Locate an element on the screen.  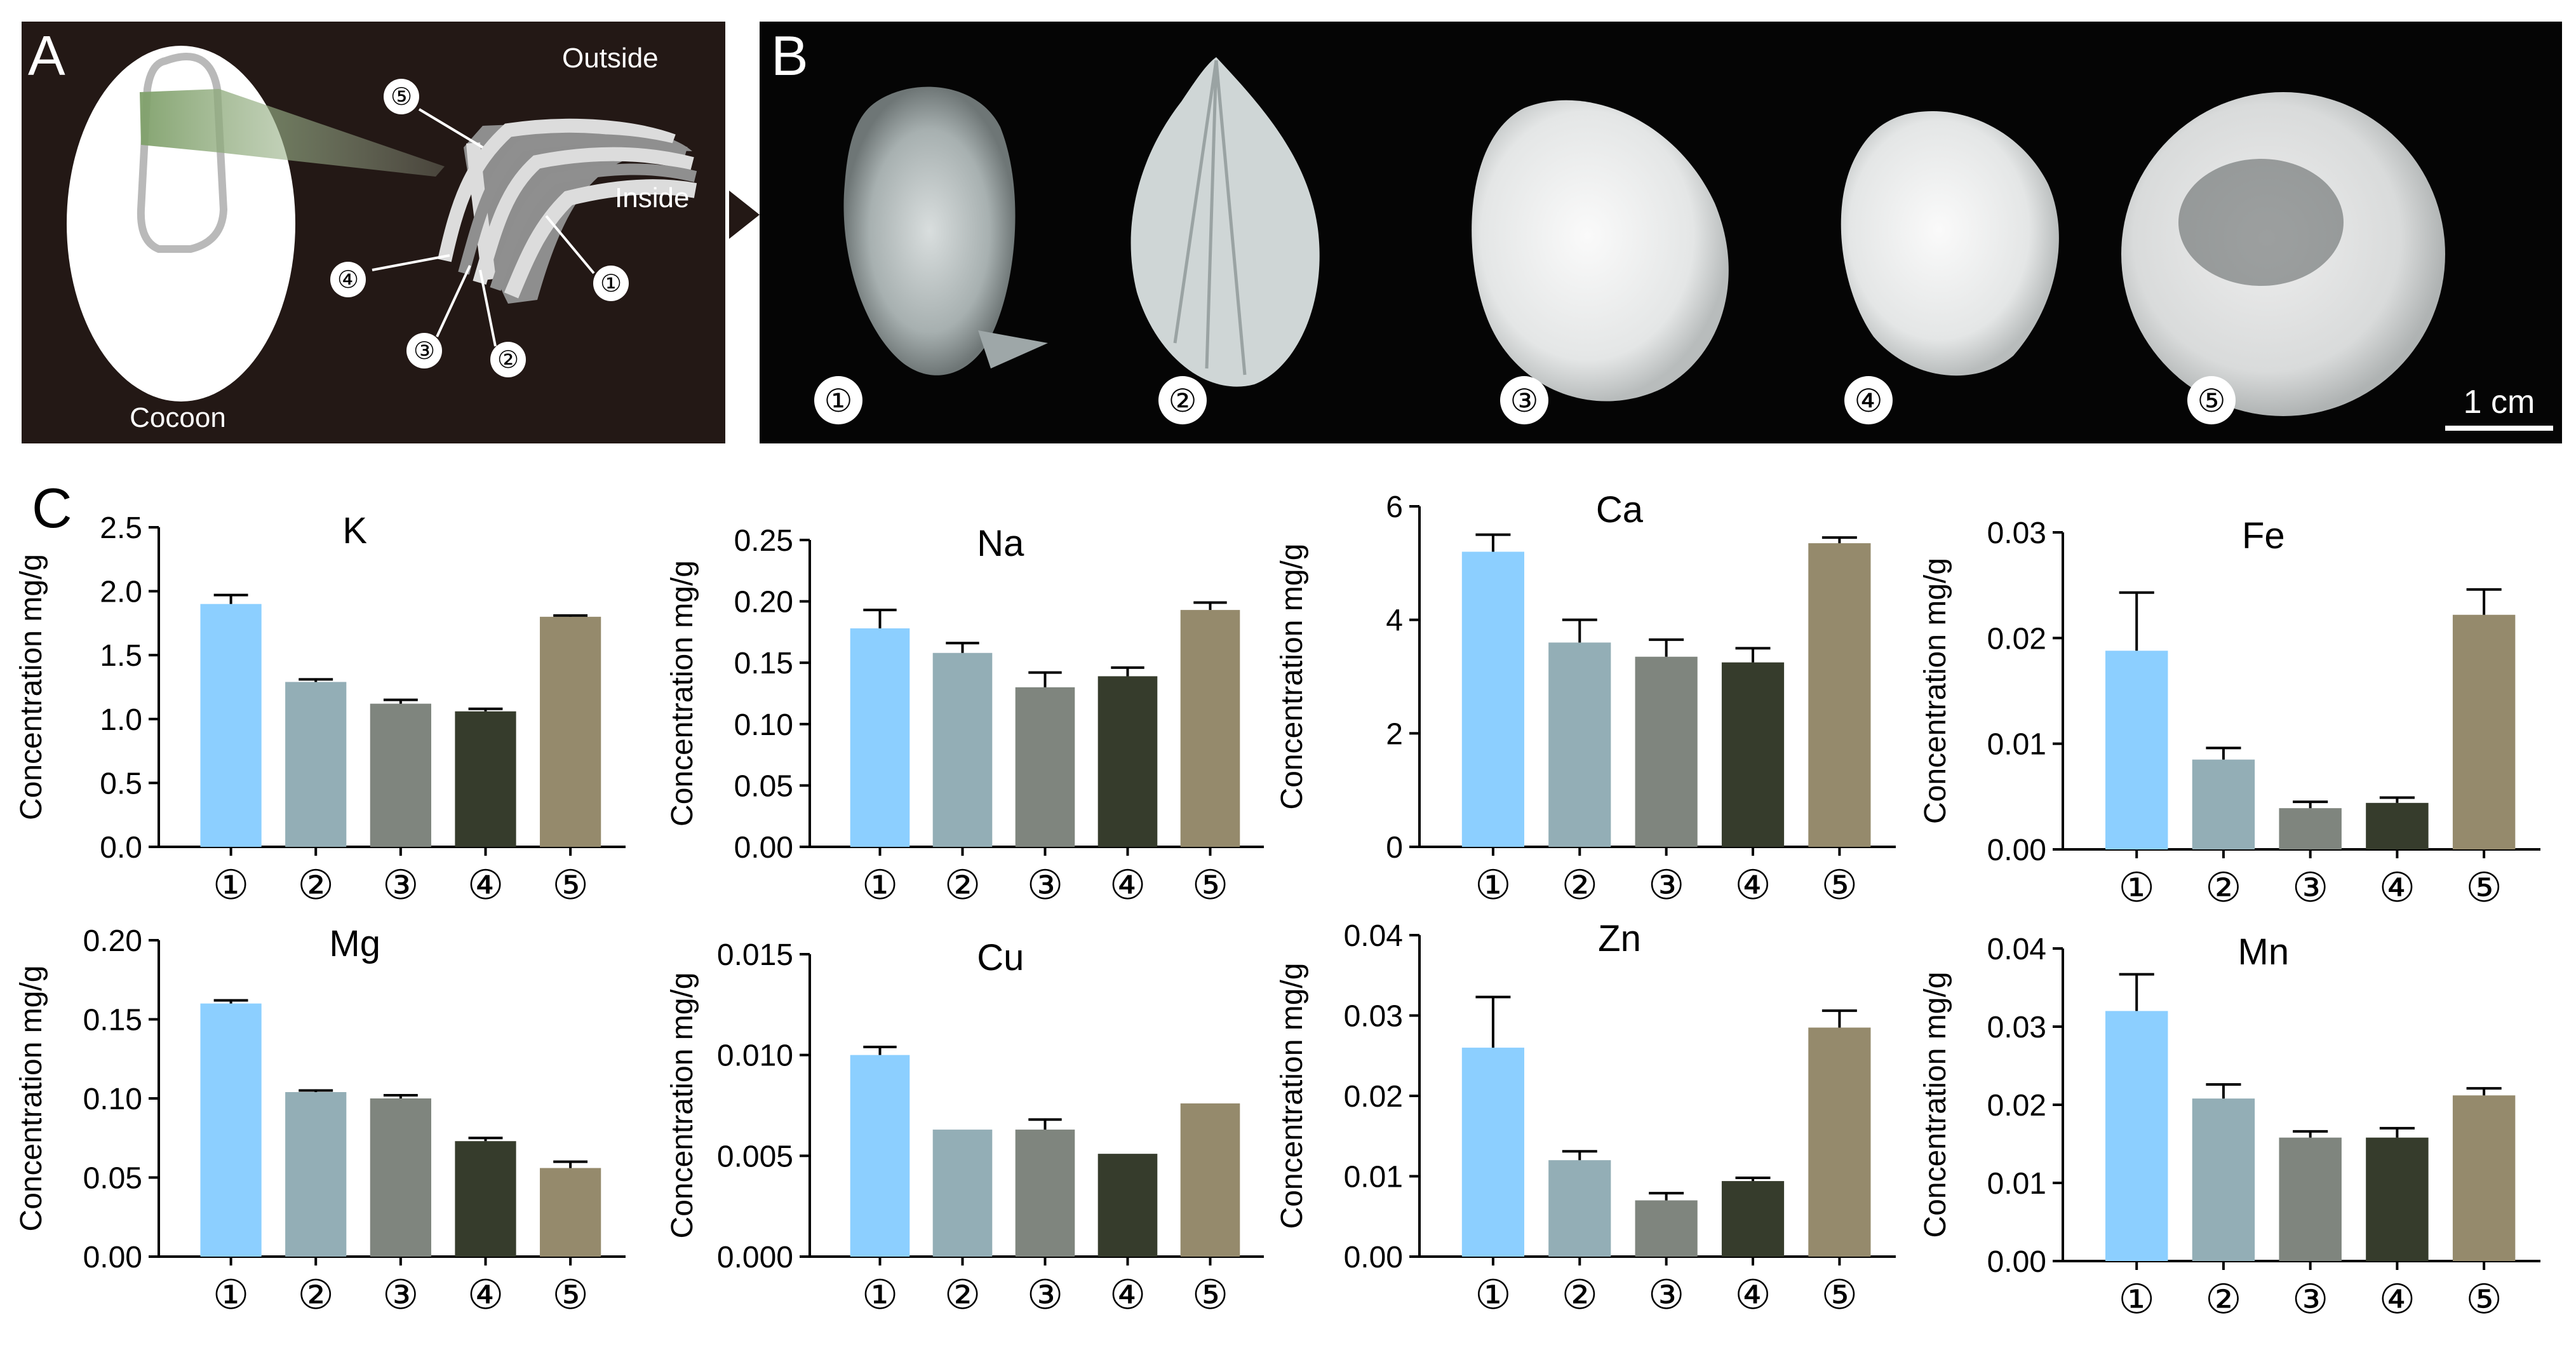
y-tick-label: 2.0 is located at coordinates (121, 592).